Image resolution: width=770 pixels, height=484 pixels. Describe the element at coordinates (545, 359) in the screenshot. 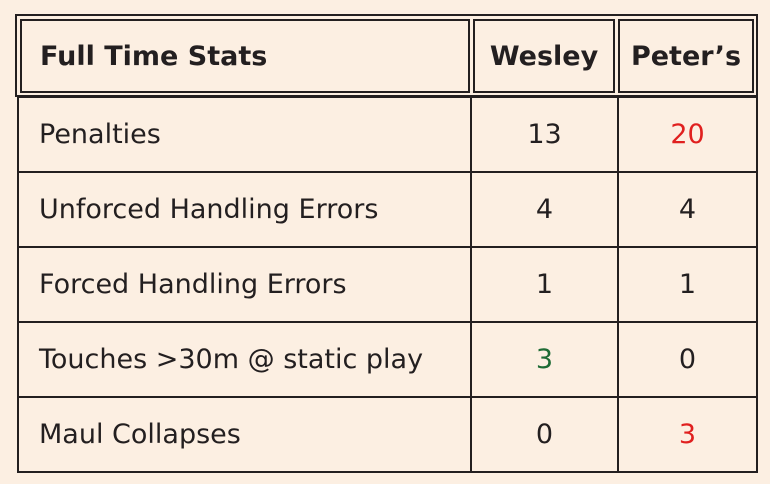

I see `team-a-value: 3` at that location.